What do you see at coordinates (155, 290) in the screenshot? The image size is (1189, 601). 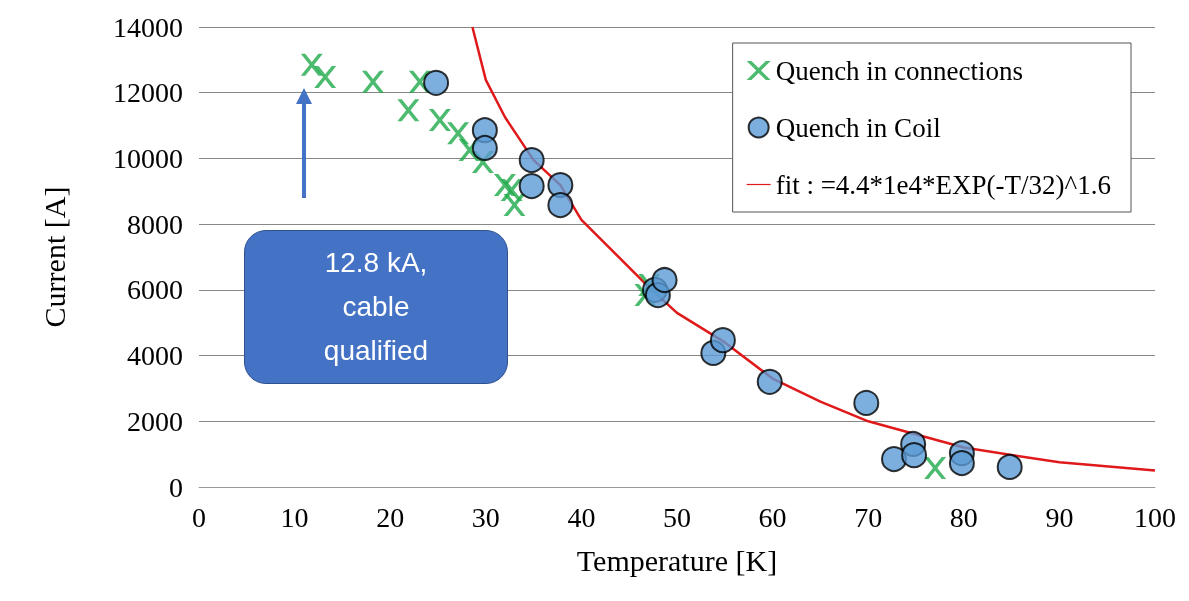 I see `y-tick-label: 6000` at bounding box center [155, 290].